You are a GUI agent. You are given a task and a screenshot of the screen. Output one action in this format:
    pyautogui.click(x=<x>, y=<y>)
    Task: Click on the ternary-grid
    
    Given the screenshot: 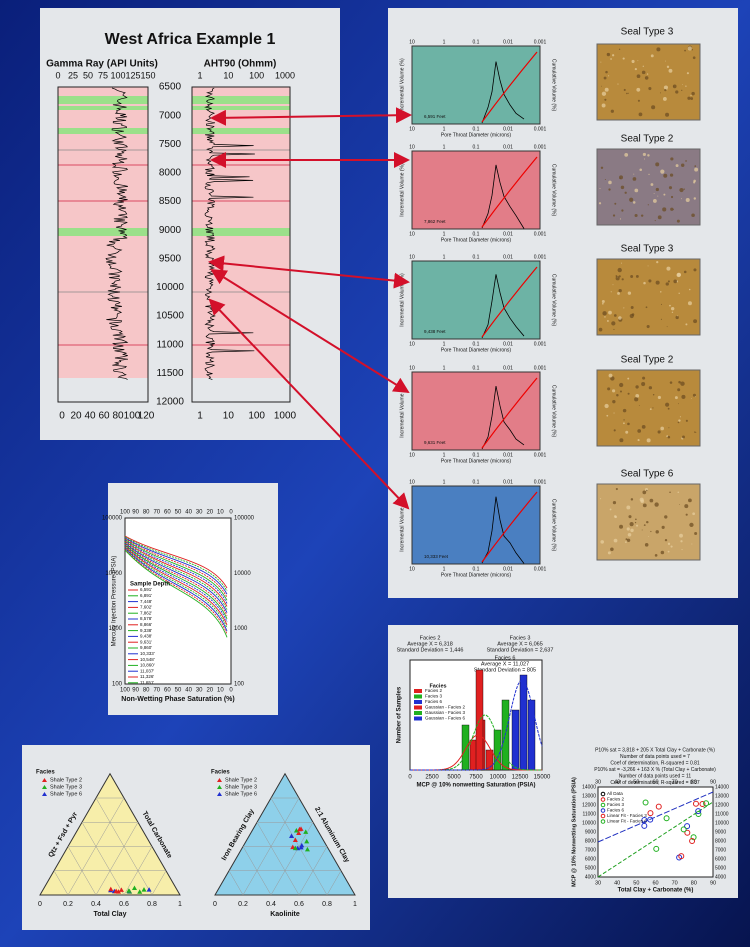 What is the action you would take?
    pyautogui.click(x=61, y=883)
    